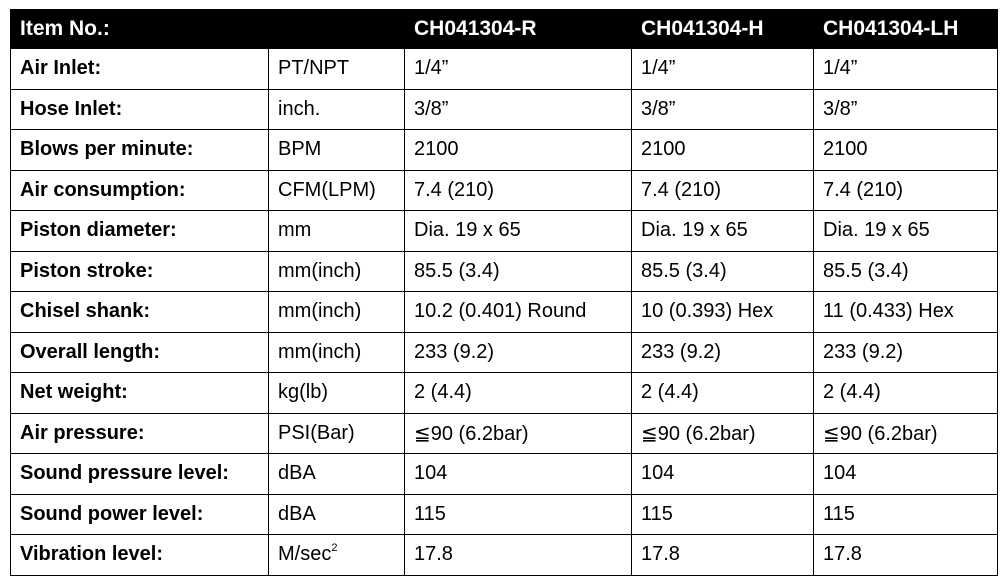 The width and height of the screenshot is (1005, 584). What do you see at coordinates (139, 474) in the screenshot?
I see `spec-label: Sound pressure level:` at bounding box center [139, 474].